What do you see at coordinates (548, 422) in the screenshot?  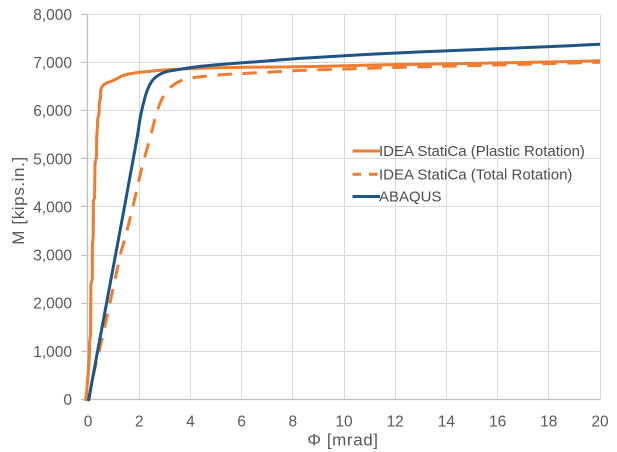 I see `svg-text: 18` at bounding box center [548, 422].